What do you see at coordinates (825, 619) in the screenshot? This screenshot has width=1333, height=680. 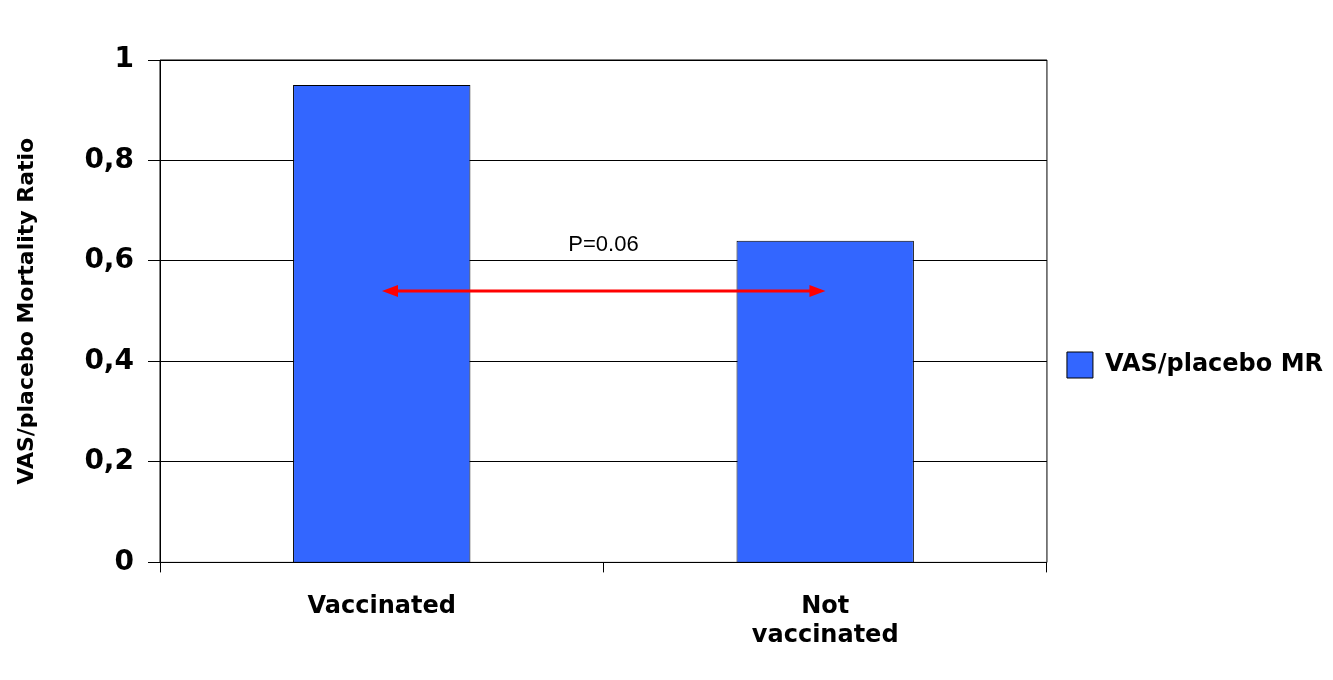 I see `x-tick-label: Not vaccinated` at bounding box center [825, 619].